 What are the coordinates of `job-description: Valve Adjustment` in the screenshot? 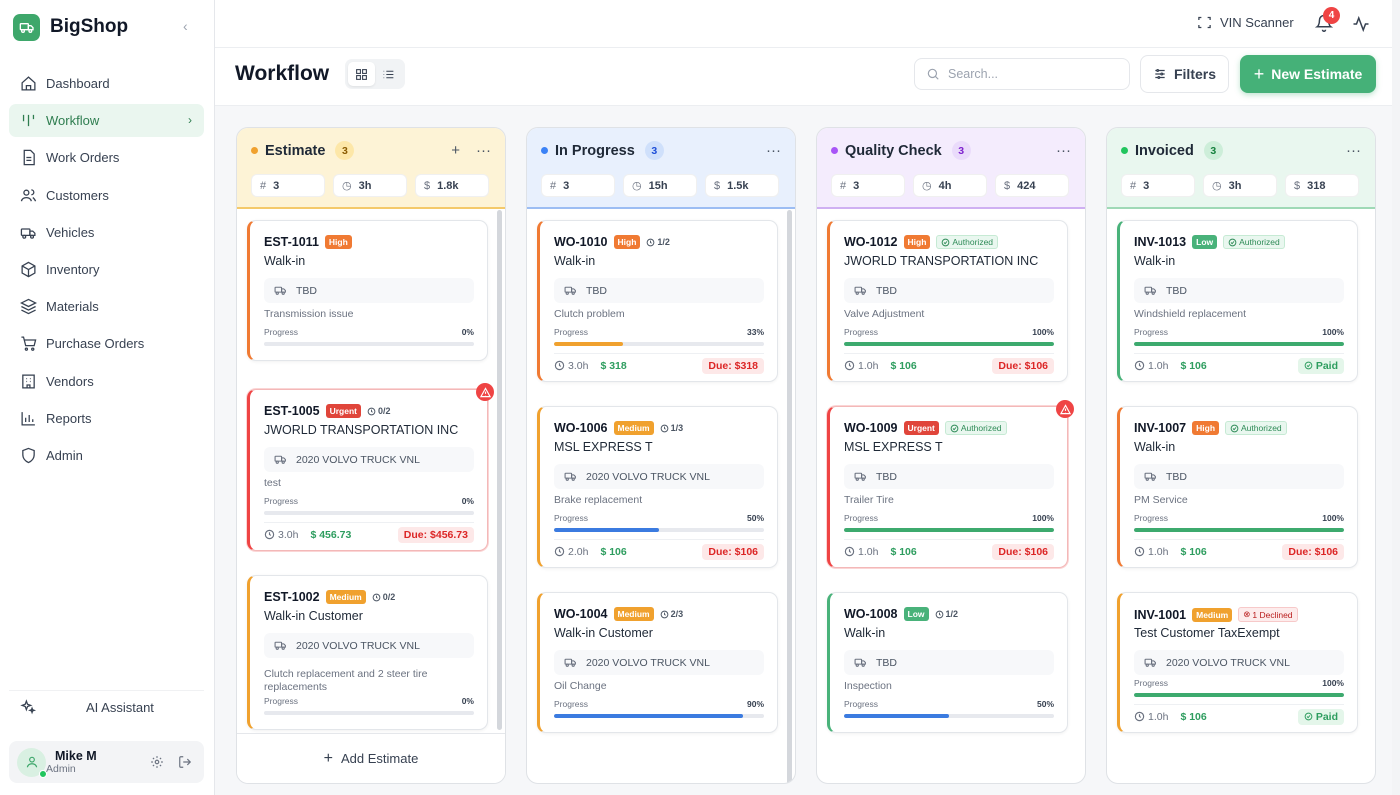 It's located at (884, 314).